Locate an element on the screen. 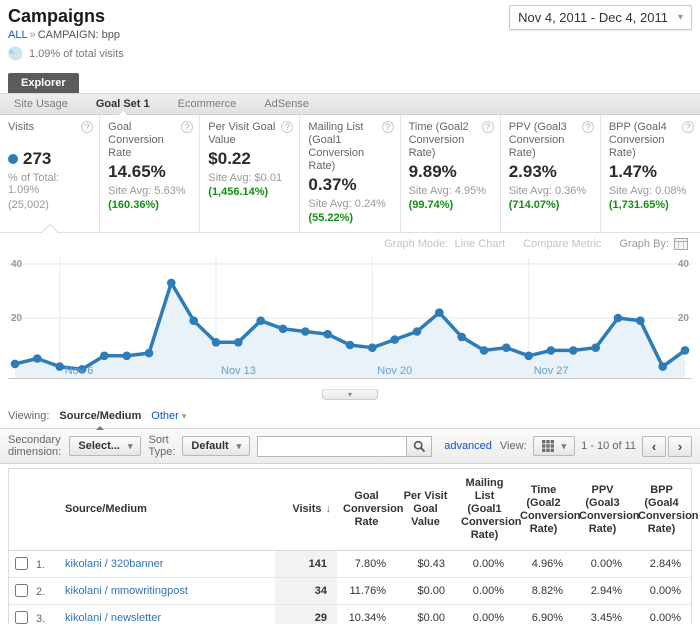 The width and height of the screenshot is (700, 624). pagination-status: 1 - 10 of 11 is located at coordinates (608, 446).